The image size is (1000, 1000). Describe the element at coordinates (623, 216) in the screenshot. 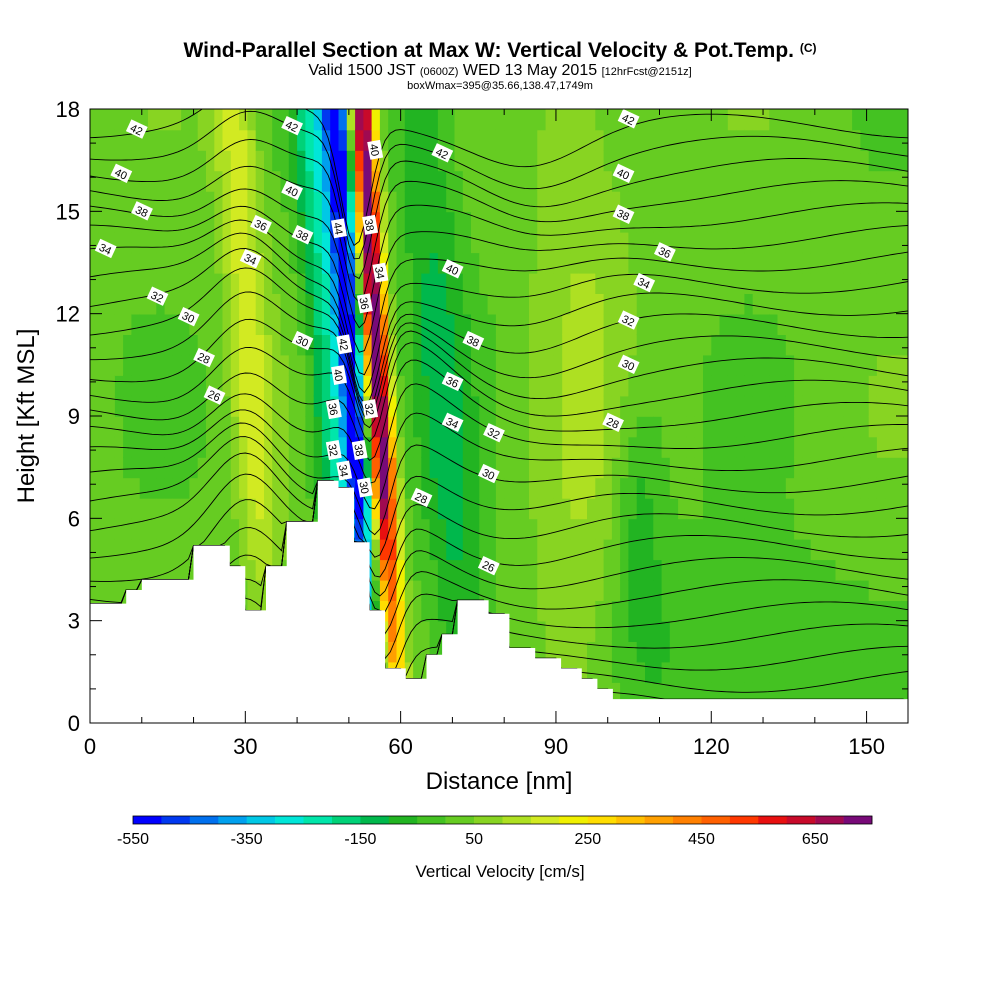

I see `isentrope-label-text: 38` at that location.